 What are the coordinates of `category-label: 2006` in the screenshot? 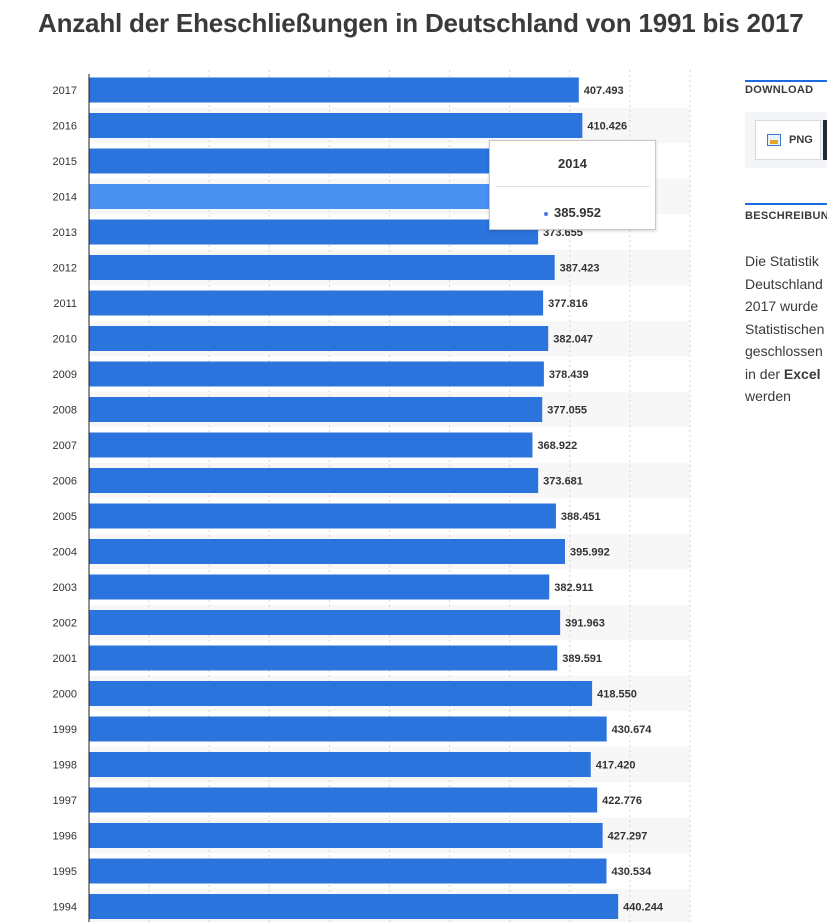 It's located at (65, 482).